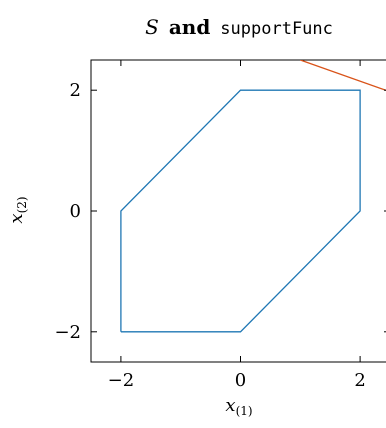  I want to click on x-axis-label-base: x, so click(230, 405).